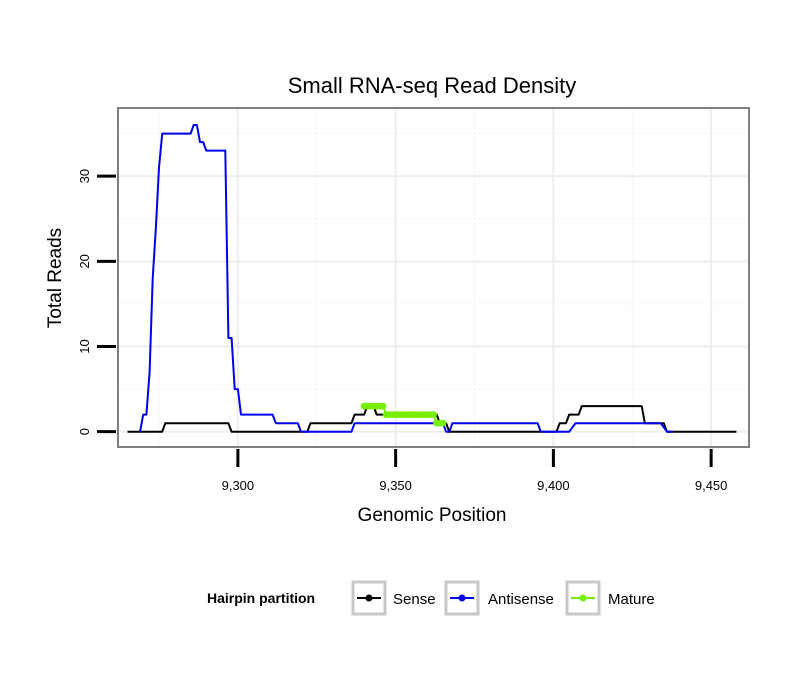  Describe the element at coordinates (521, 599) in the screenshot. I see `legend-label: Antisense` at that location.